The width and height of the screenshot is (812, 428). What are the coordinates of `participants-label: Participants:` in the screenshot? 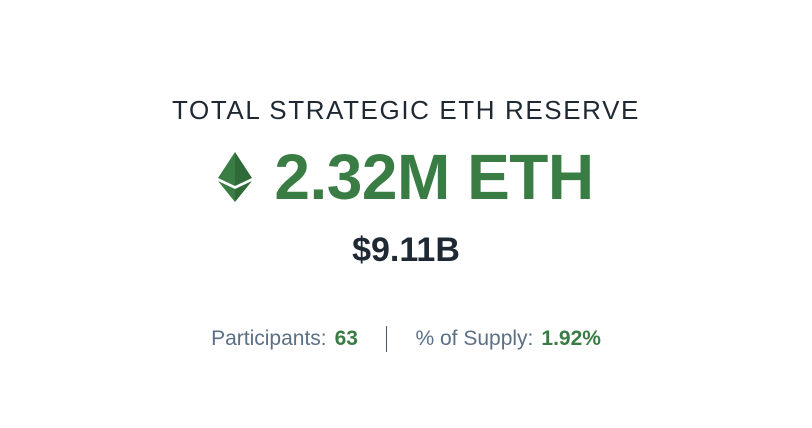 It's located at (269, 338).